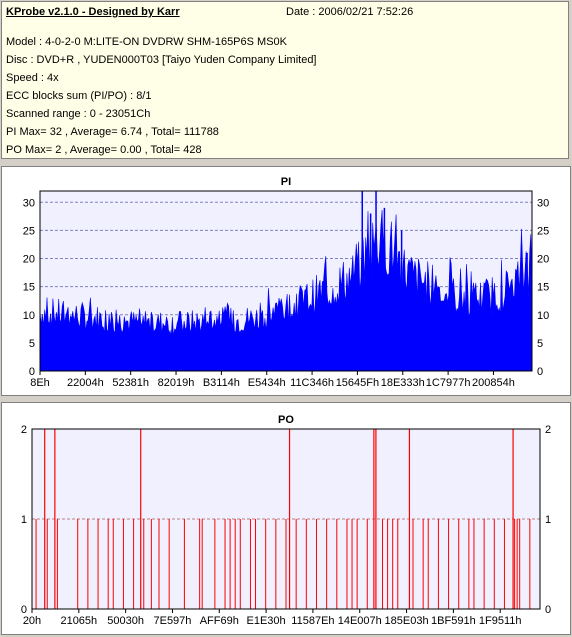  I want to click on y-tick-label-right: 1, so click(548, 520).